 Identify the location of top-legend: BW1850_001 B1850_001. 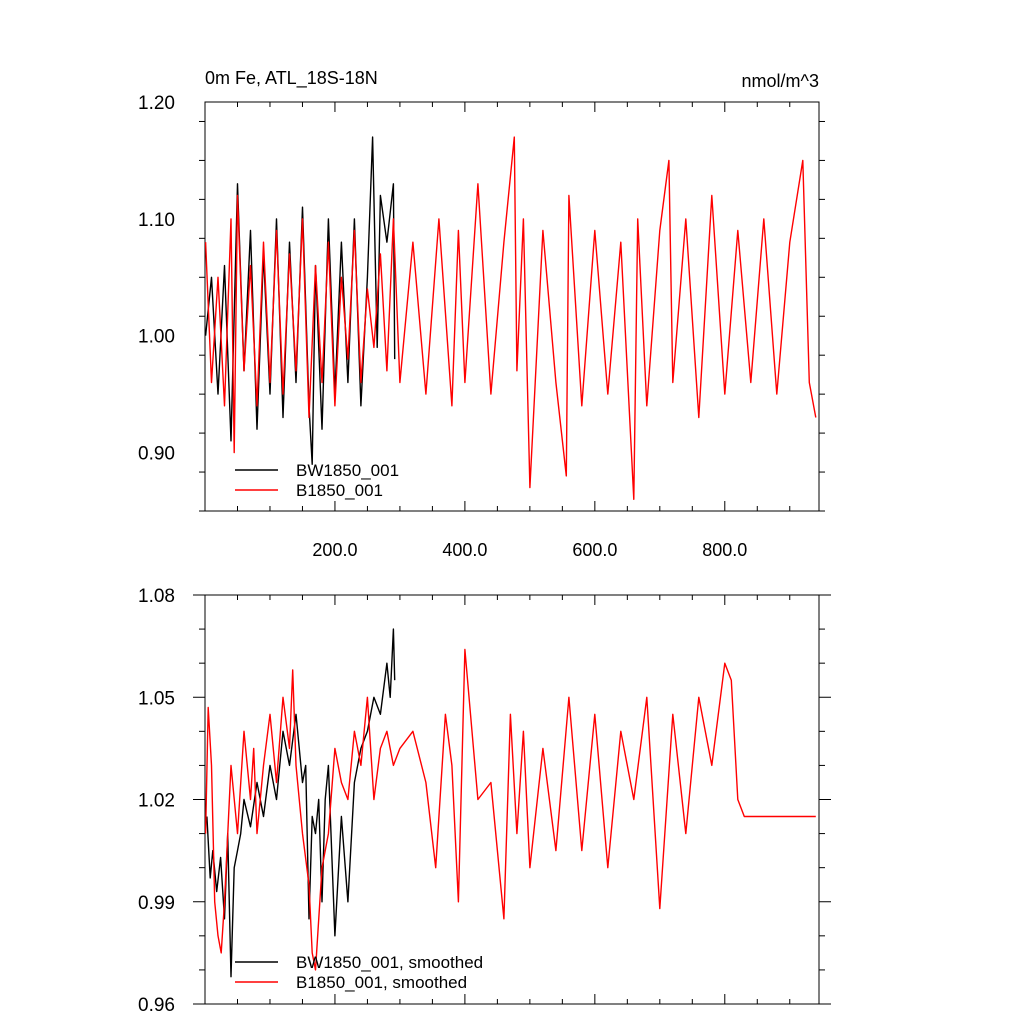
(317, 480).